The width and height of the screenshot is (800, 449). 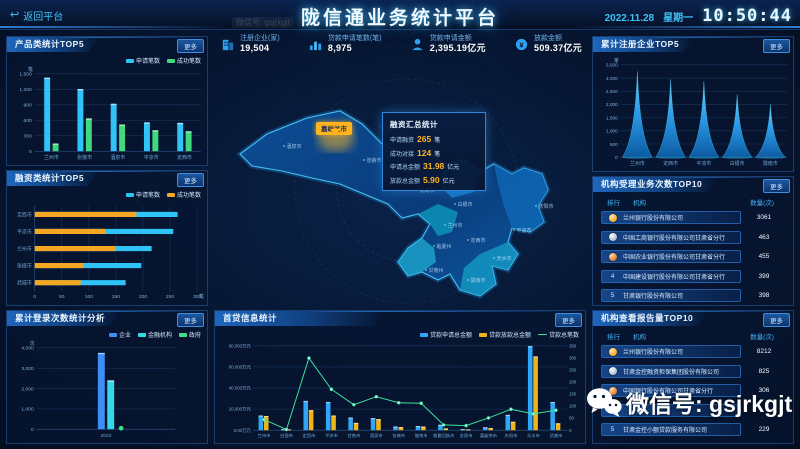 I want to click on svg-text: 定西市, so click(x=310, y=435).